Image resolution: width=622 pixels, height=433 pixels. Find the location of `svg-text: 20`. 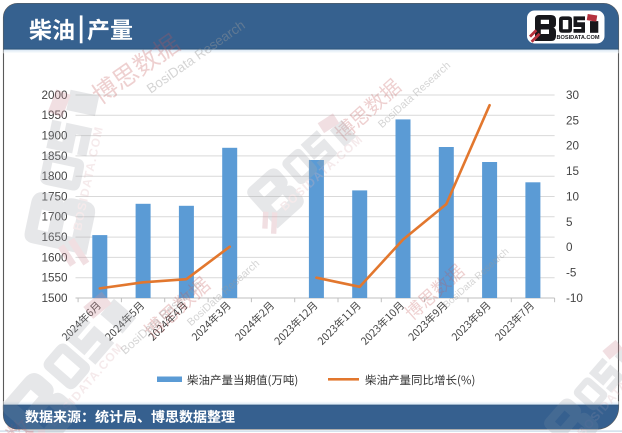

svg-text: 20 is located at coordinates (573, 146).